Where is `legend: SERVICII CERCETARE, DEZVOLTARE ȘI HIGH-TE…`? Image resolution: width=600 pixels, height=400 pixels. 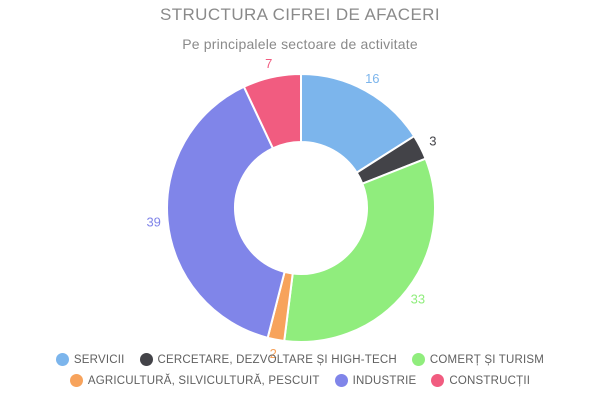
legend: SERVICII CERCETARE, DEZVOLTARE ȘI HIGH-TE… is located at coordinates (300, 370).